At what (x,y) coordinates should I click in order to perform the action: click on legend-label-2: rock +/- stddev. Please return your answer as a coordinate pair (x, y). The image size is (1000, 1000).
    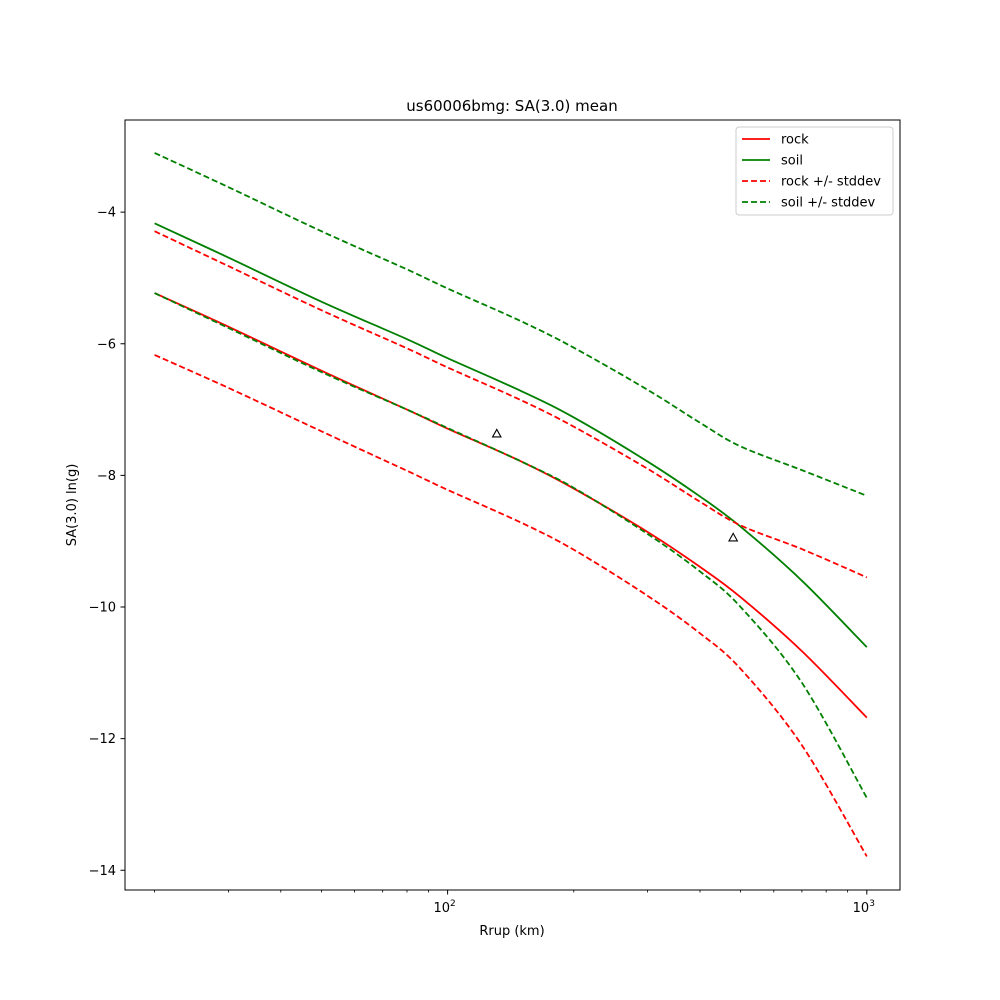
    Looking at the image, I should click on (831, 182).